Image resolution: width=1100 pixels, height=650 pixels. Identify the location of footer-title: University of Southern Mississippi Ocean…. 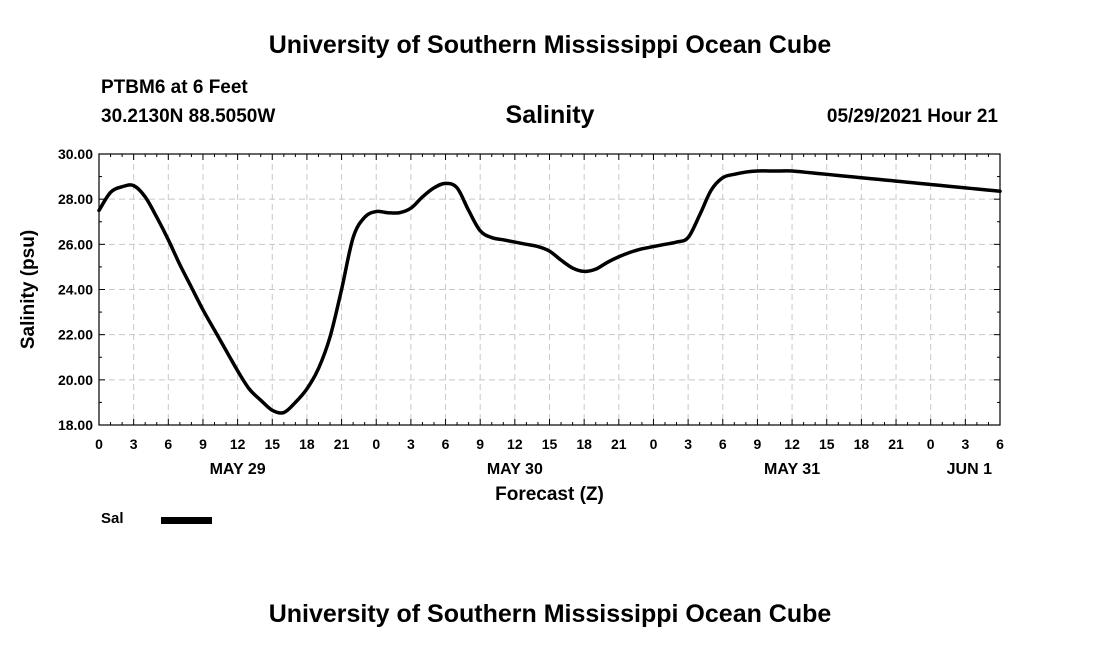
(550, 614).